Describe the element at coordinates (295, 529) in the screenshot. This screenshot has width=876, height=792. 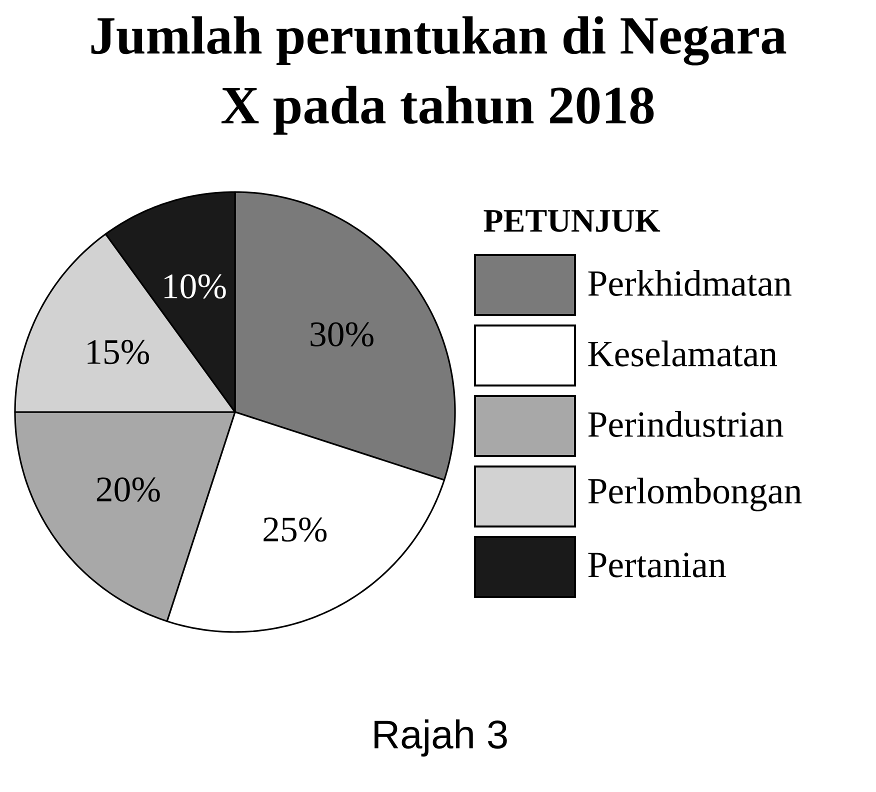
I see `data-label: 25%` at that location.